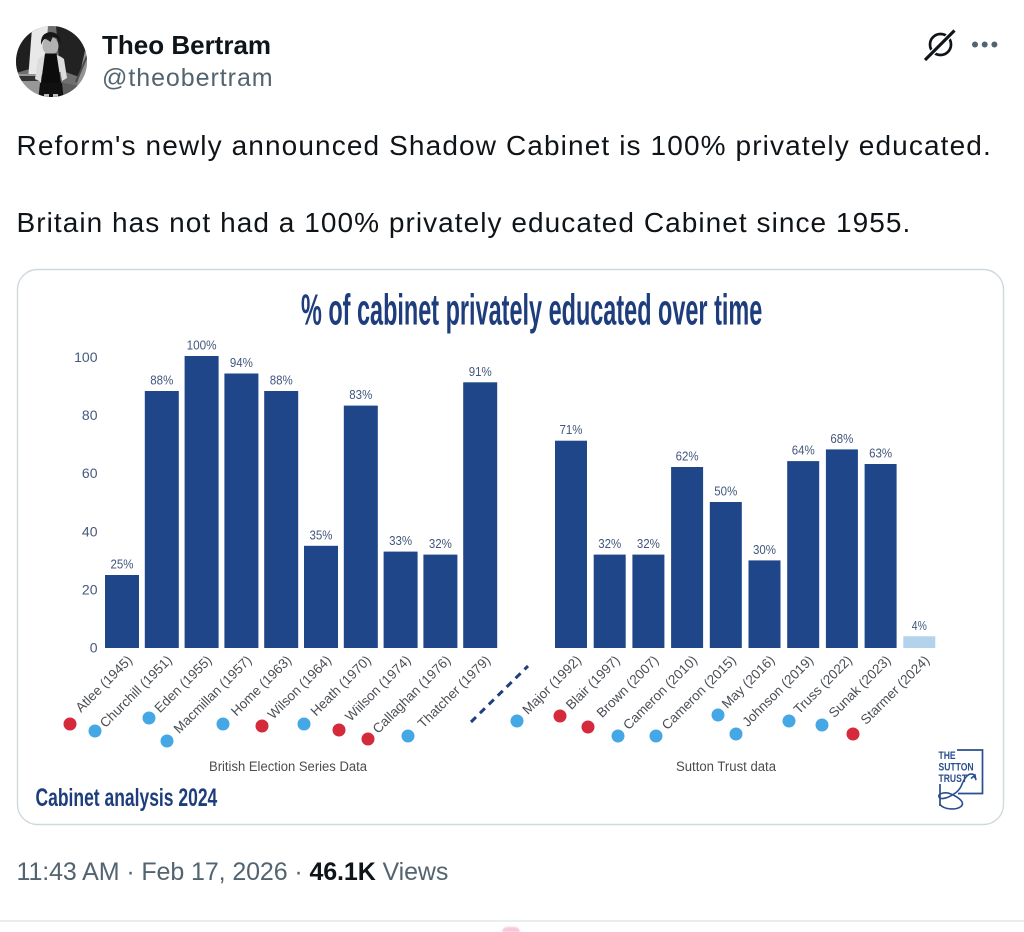  What do you see at coordinates (90, 415) in the screenshot?
I see `svg-text: 80` at bounding box center [90, 415].